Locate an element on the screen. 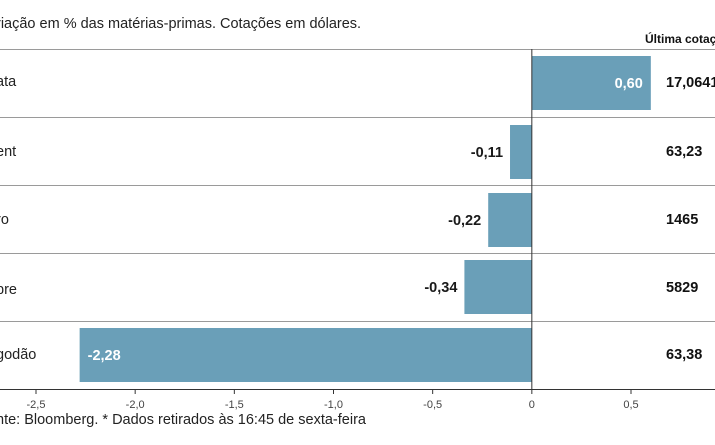  last-quote-value: 63,38 is located at coordinates (684, 355).